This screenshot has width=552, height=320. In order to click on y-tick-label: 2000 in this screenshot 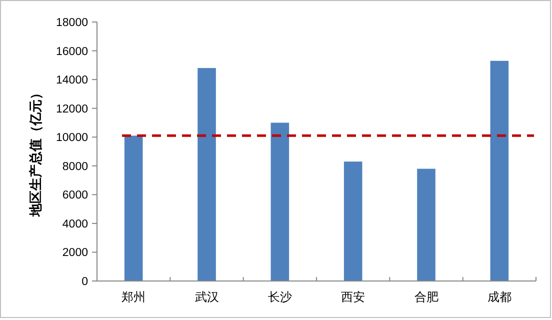, I will do `click(75, 253)`.